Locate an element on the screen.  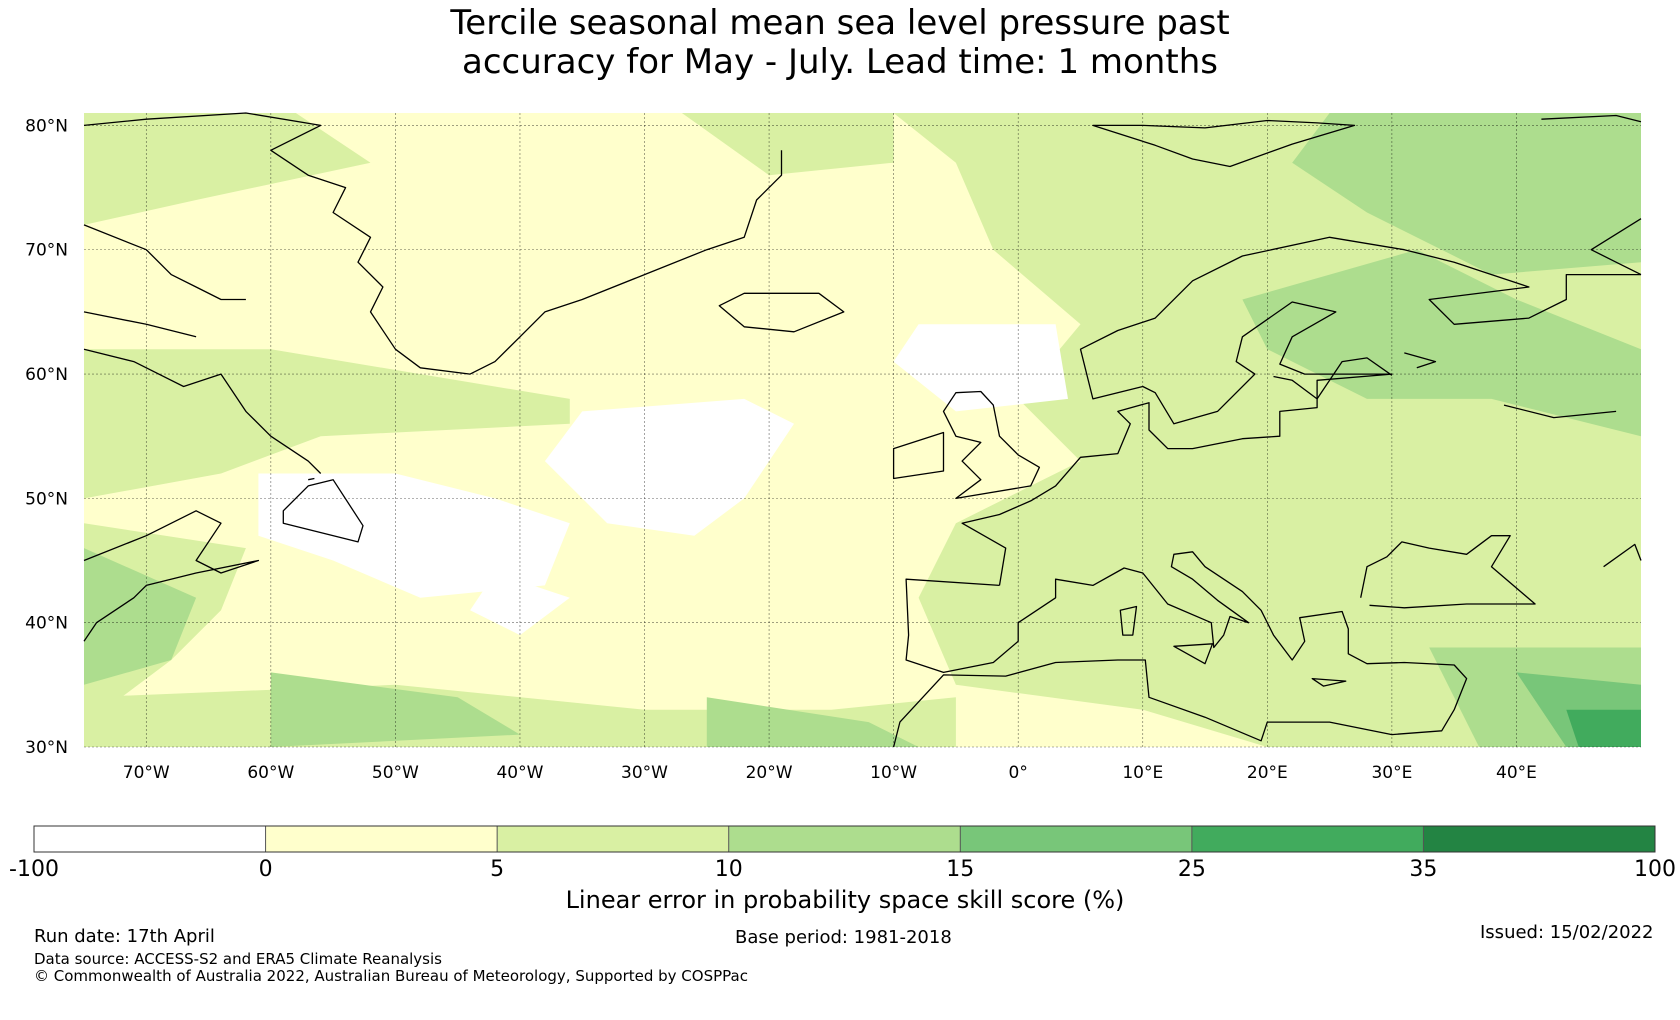
labrador-coast is located at coordinates (202, 411).